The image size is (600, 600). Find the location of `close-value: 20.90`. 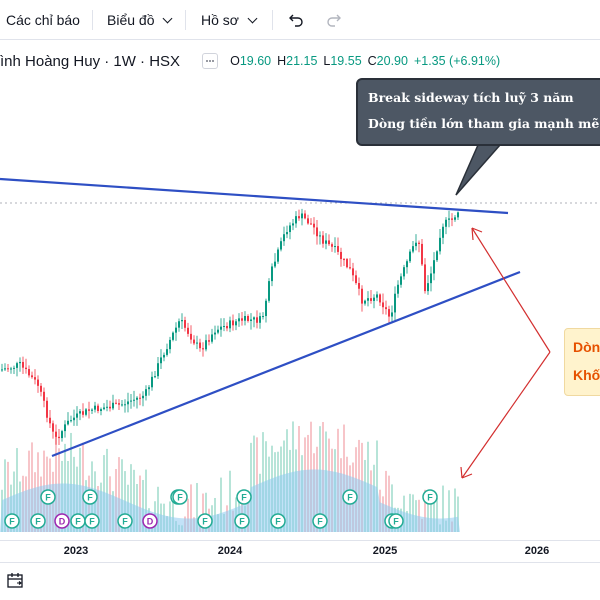

close-value: 20.90 is located at coordinates (392, 61).